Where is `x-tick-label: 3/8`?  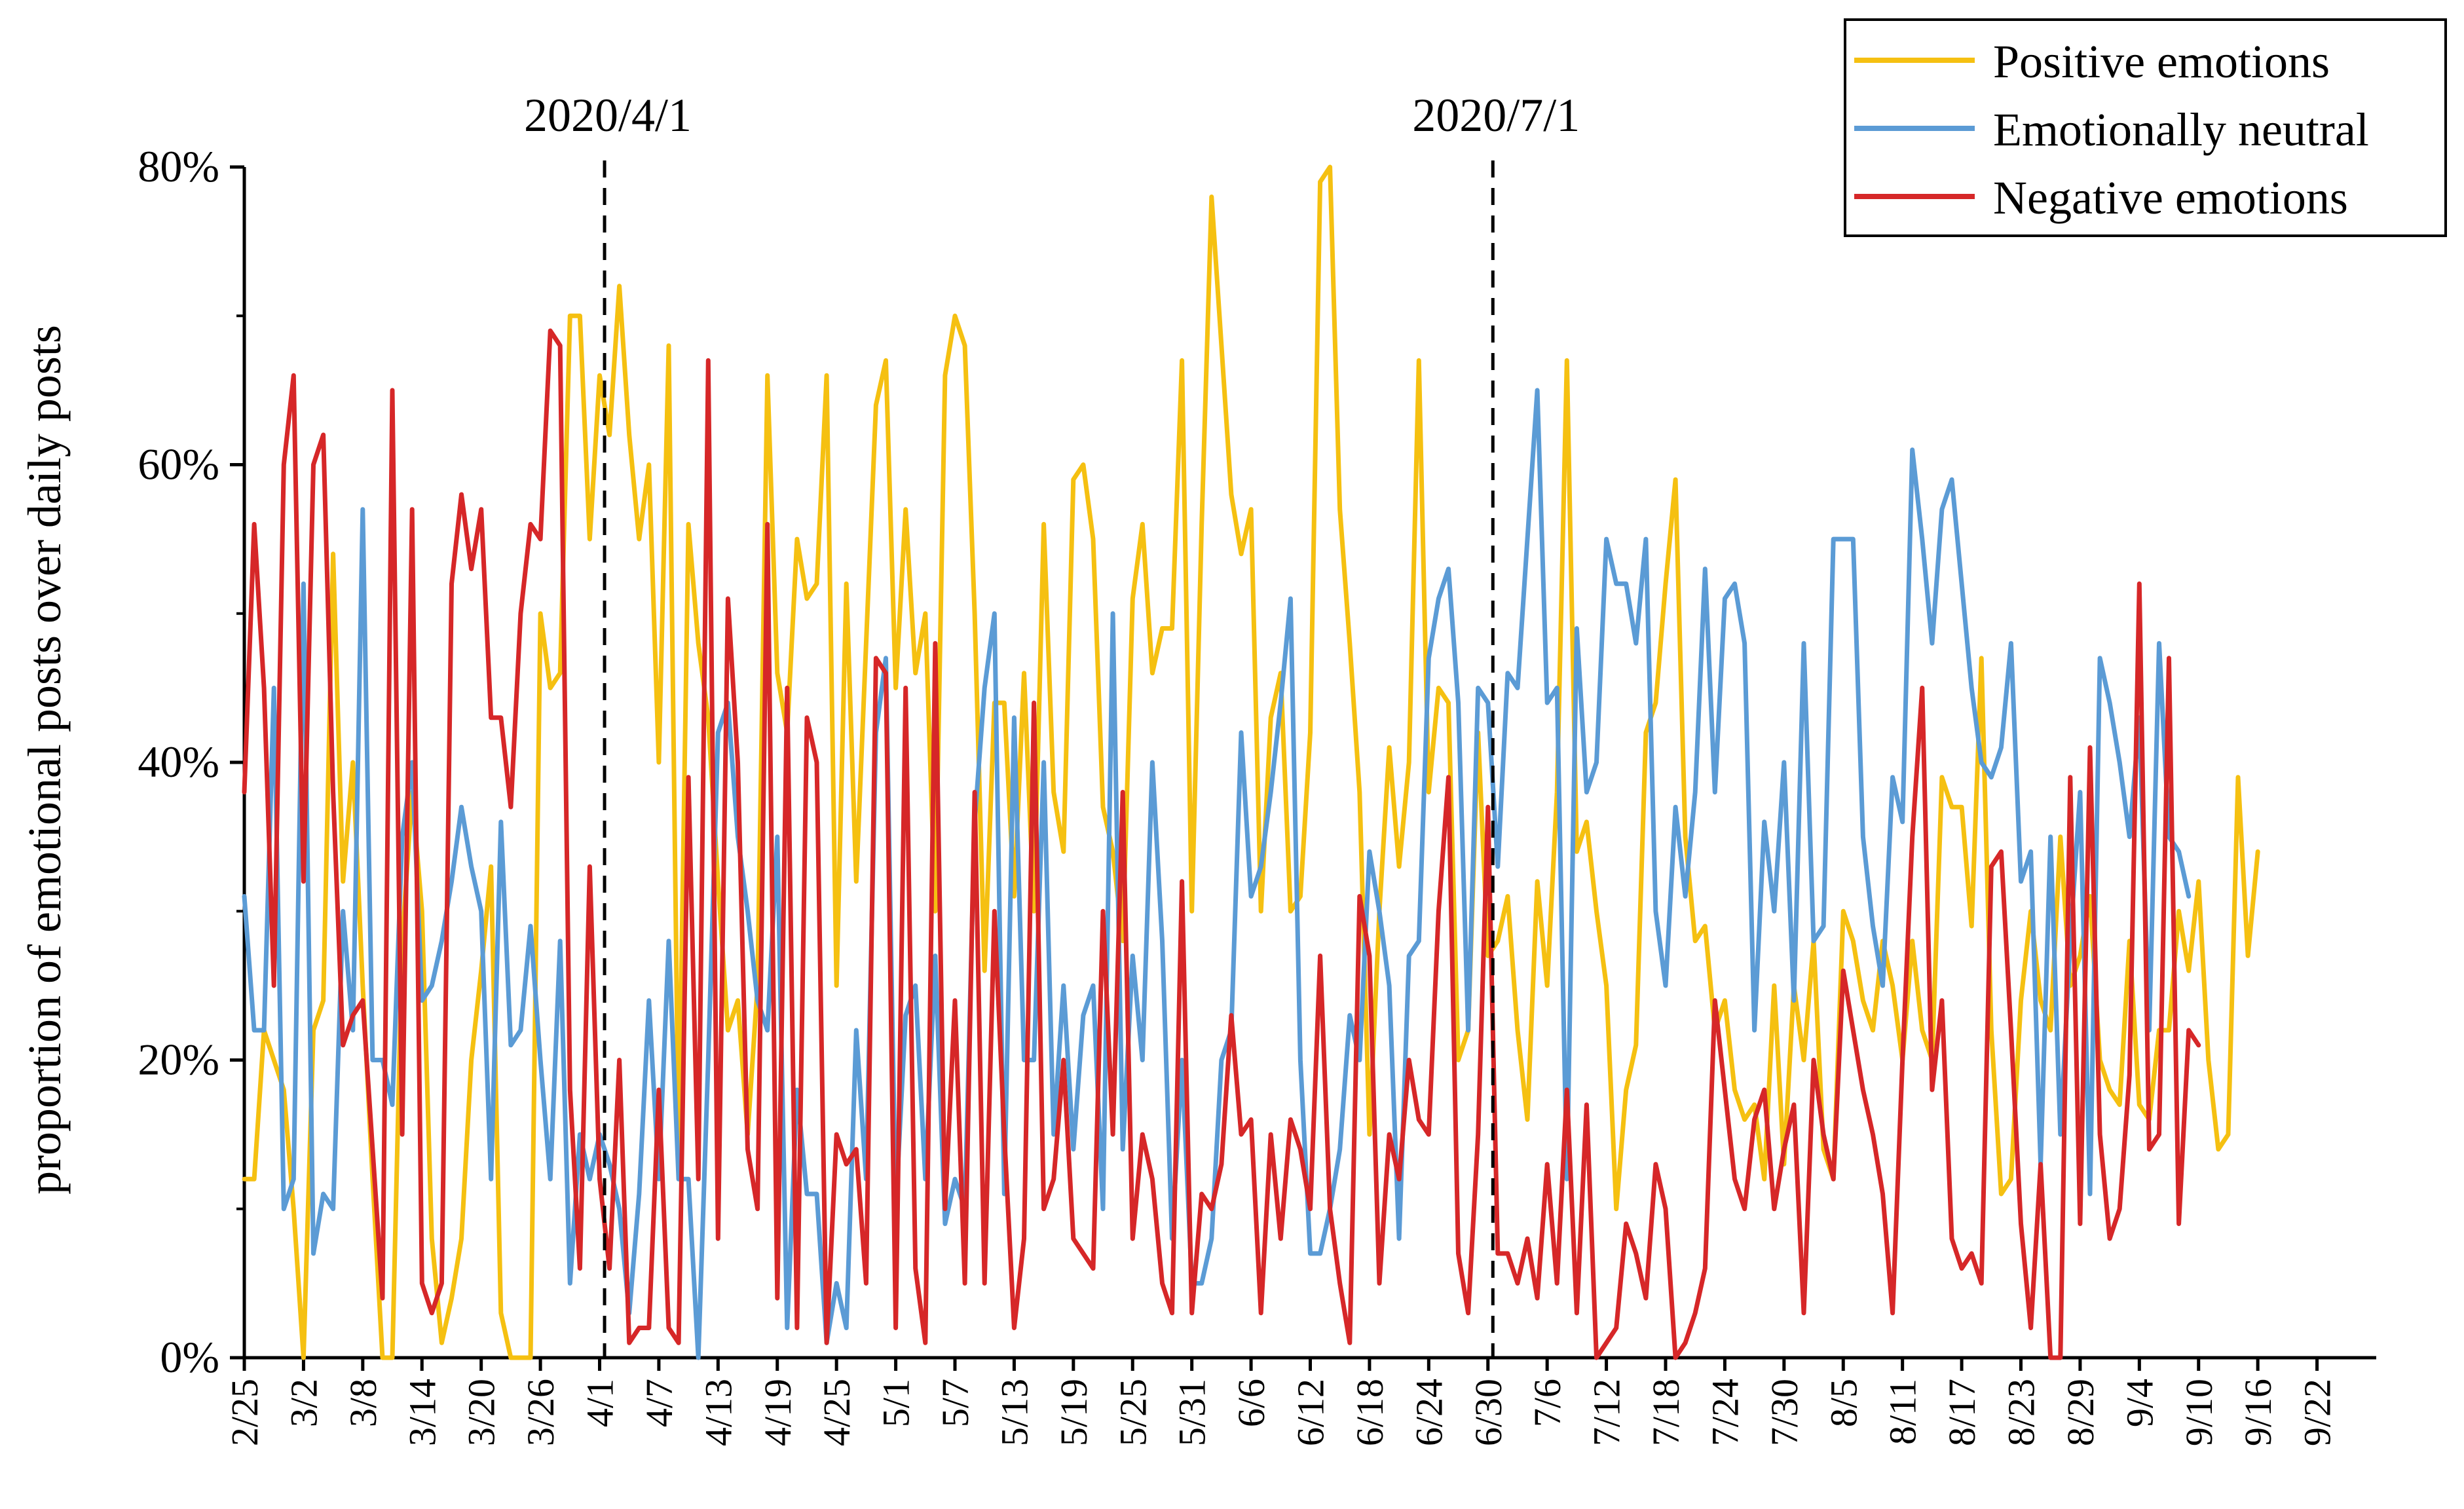
x-tick-label: 3/8 is located at coordinates (363, 1403).